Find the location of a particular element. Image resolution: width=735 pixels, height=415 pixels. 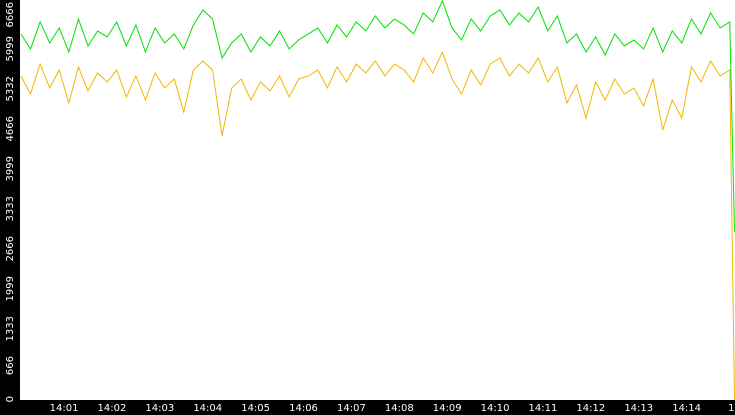

y-tick-label: 1333 is located at coordinates (10, 328).